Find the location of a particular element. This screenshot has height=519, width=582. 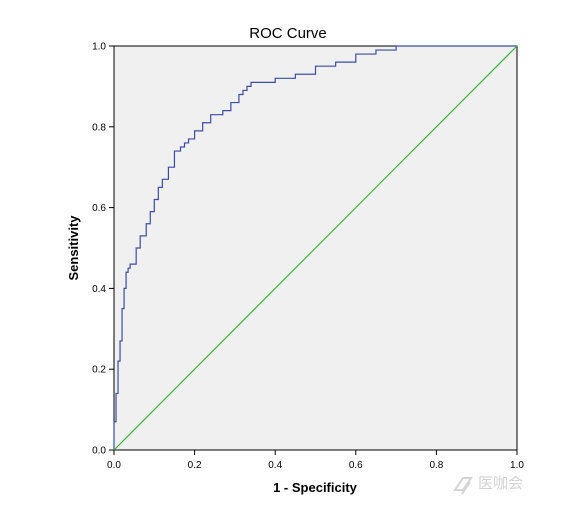

y-axis: 0.0 0.2 0.4 0.6 0.8 1.0 is located at coordinates (103, 249).